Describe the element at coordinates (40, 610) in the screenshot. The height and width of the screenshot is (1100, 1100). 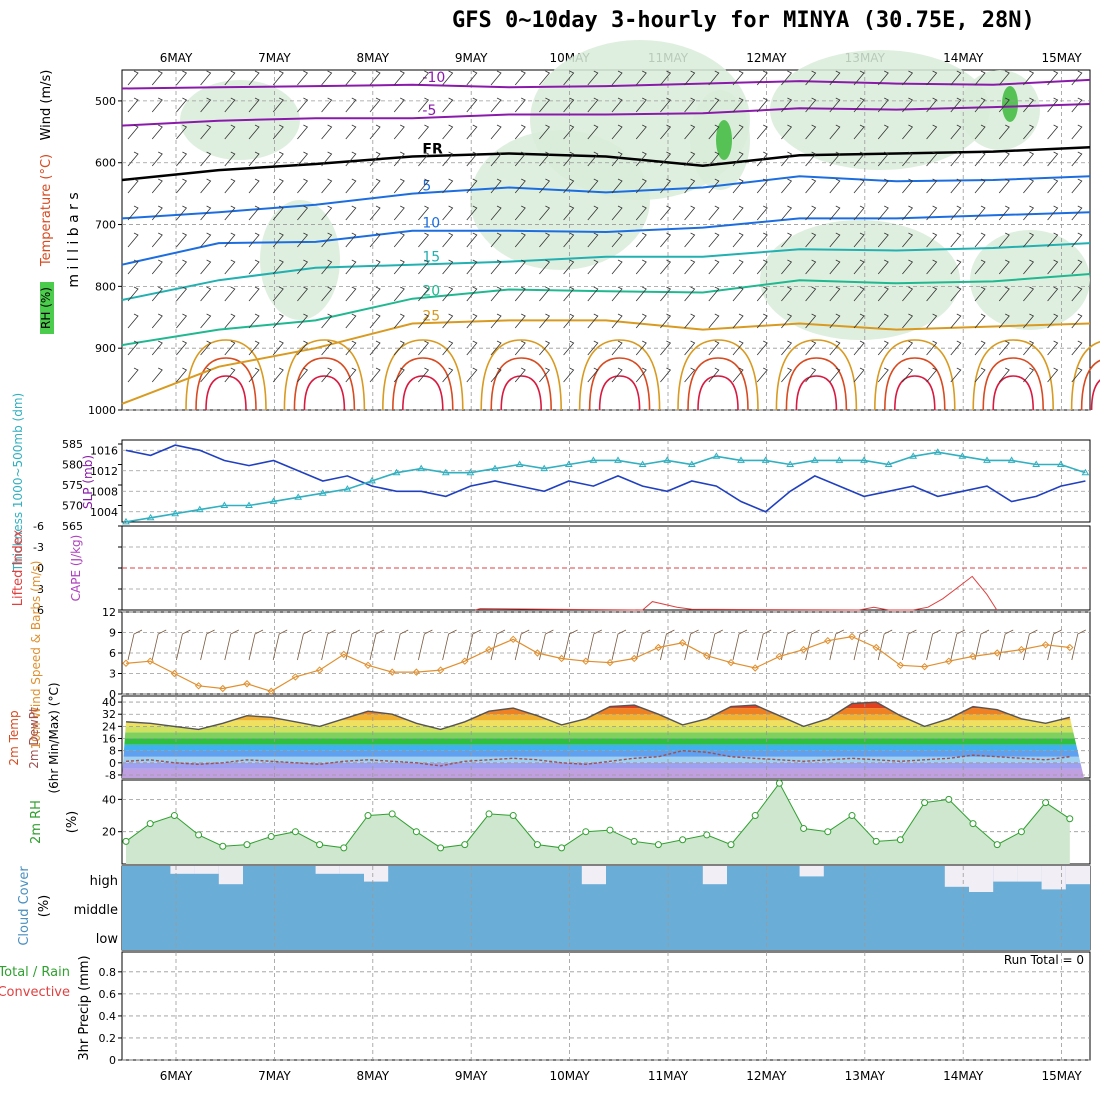
I see `lifted-tick-label: 6` at that location.